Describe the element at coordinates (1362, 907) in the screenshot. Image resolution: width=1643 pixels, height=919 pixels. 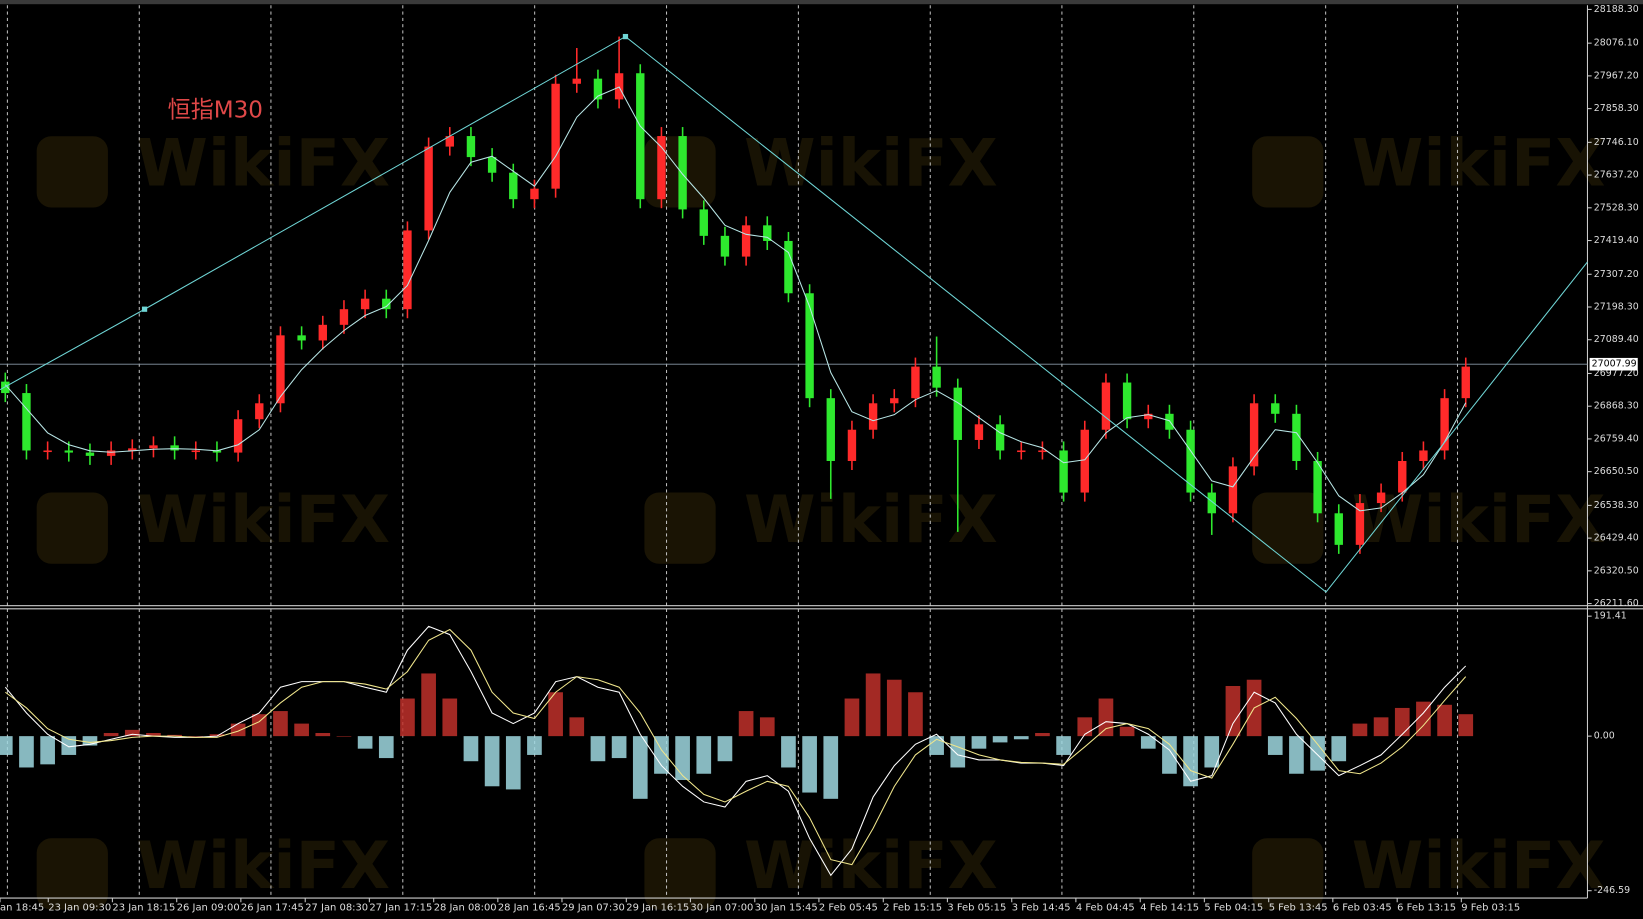
I see `x-tick-label: 6 Feb 03:45` at that location.